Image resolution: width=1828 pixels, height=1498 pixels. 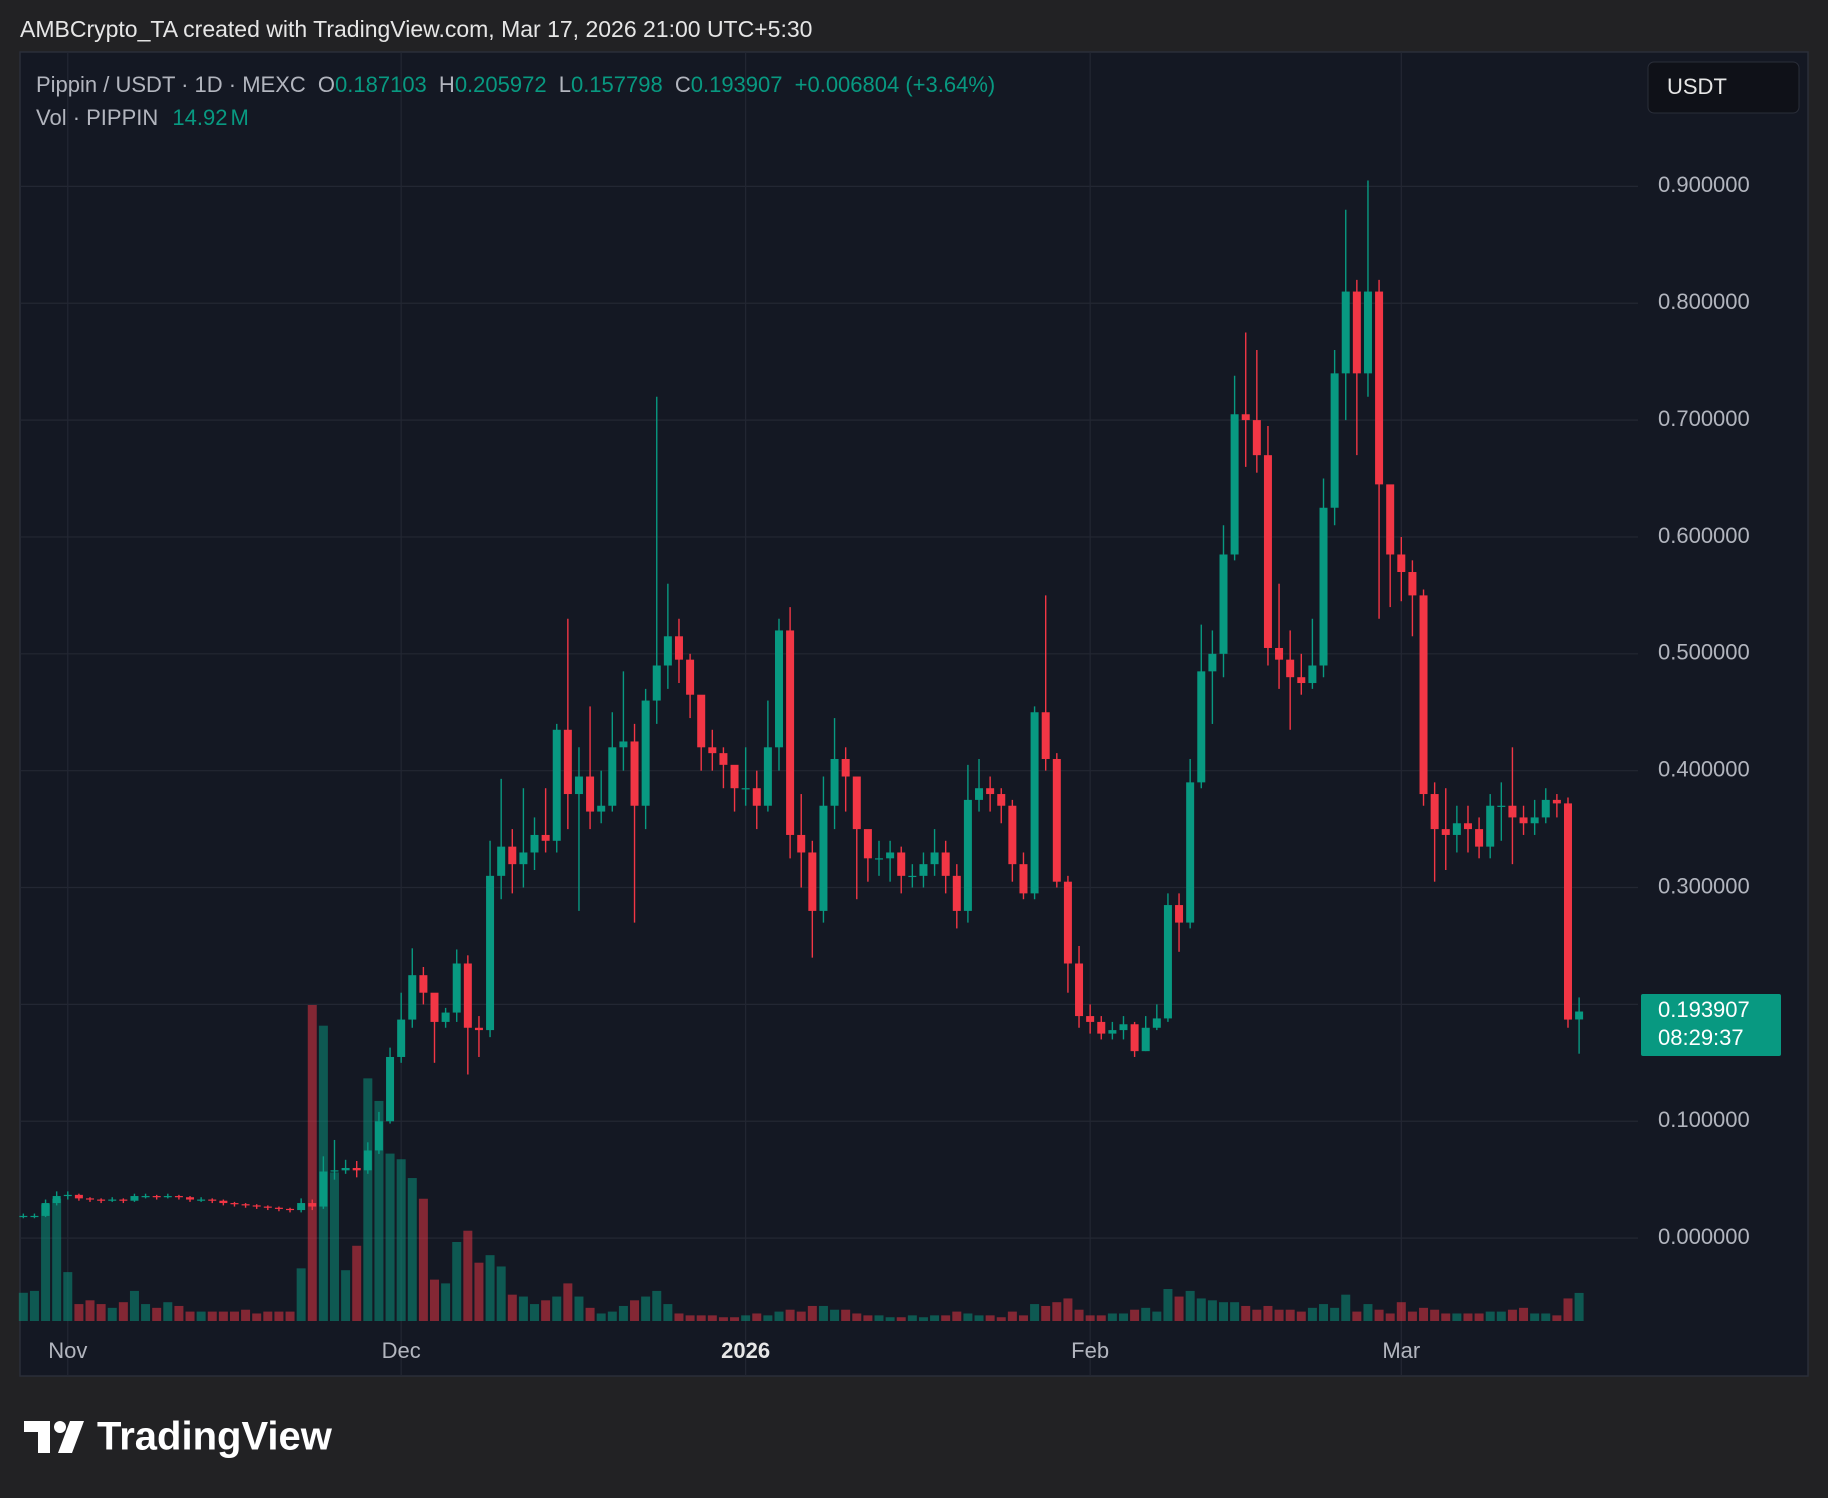 I want to click on currency-button: USDT, so click(x=1723, y=87).